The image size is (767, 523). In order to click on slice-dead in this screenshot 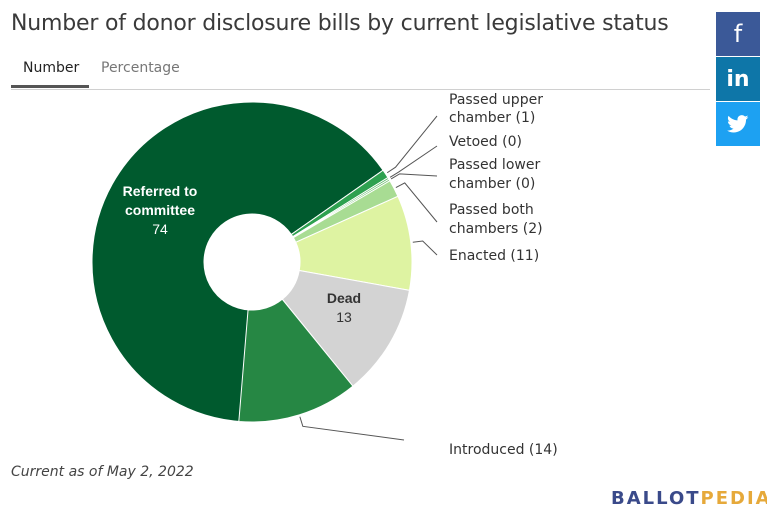, I will do `click(346, 328)`.